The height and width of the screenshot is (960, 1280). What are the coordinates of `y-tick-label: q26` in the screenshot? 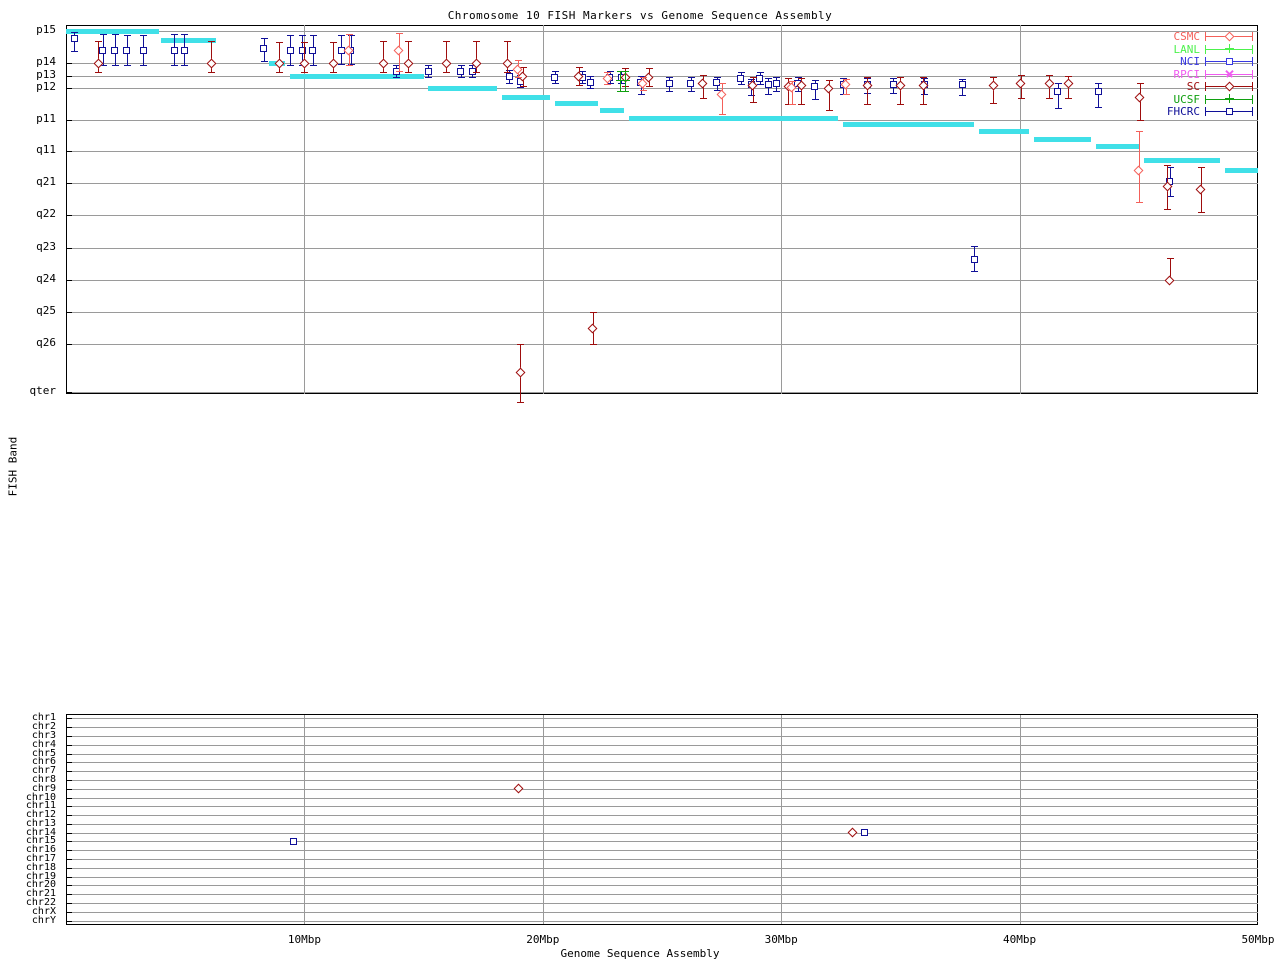 It's located at (46, 342).